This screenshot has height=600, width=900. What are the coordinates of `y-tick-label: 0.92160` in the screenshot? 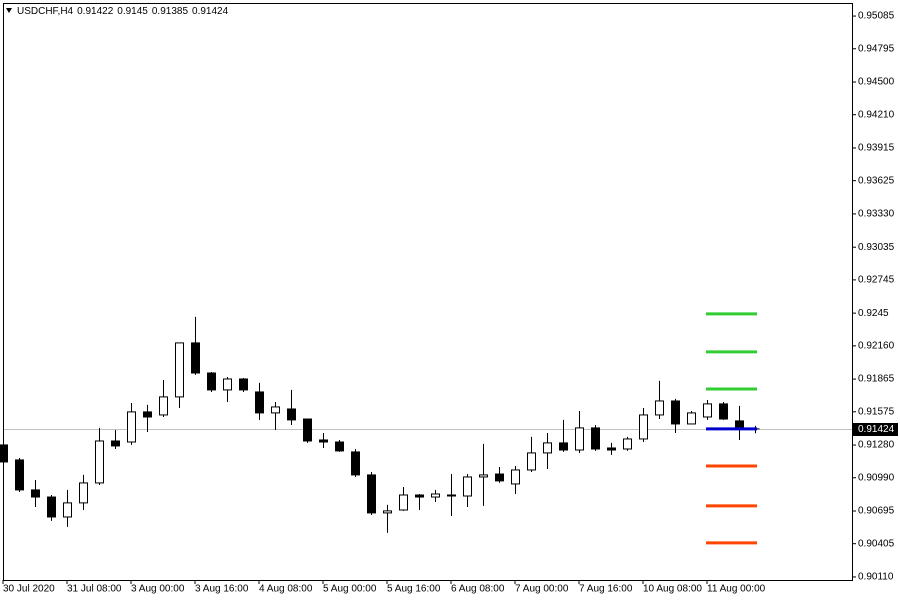 It's located at (876, 345).